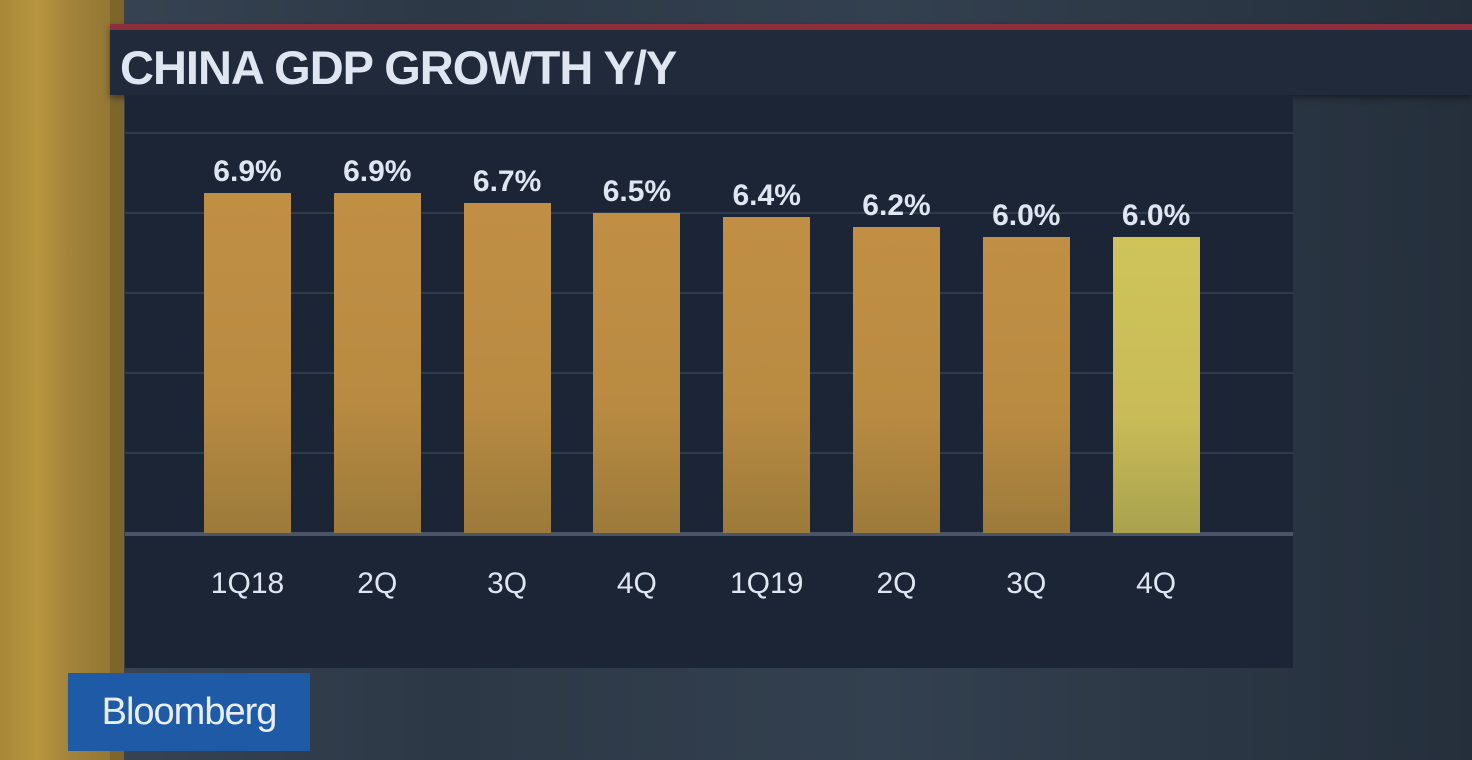 This screenshot has height=760, width=1472. I want to click on bloomberg-logo: Bloomberg, so click(189, 712).